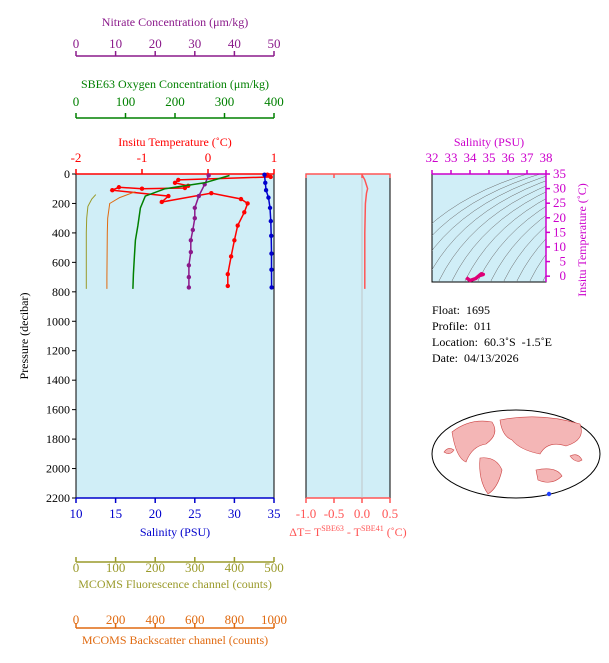 The image size is (609, 663). Describe the element at coordinates (559, 217) in the screenshot. I see `ts-temp-tick-label: 20` at that location.